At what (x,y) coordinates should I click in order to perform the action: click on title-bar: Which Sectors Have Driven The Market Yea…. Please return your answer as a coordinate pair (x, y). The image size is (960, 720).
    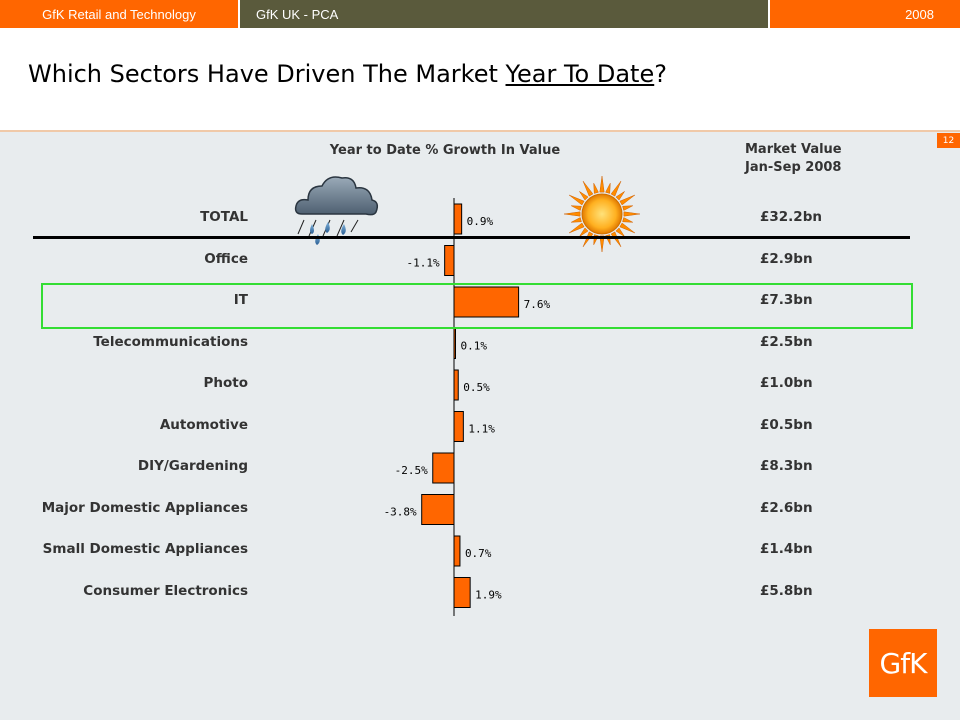
    Looking at the image, I should click on (480, 80).